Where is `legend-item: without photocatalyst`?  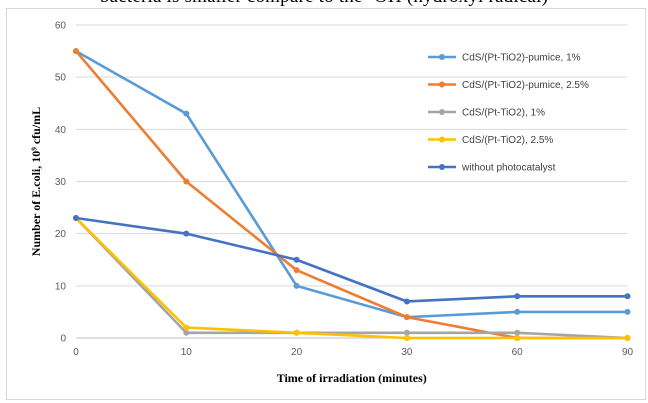
legend-item: without photocatalyst is located at coordinates (492, 168).